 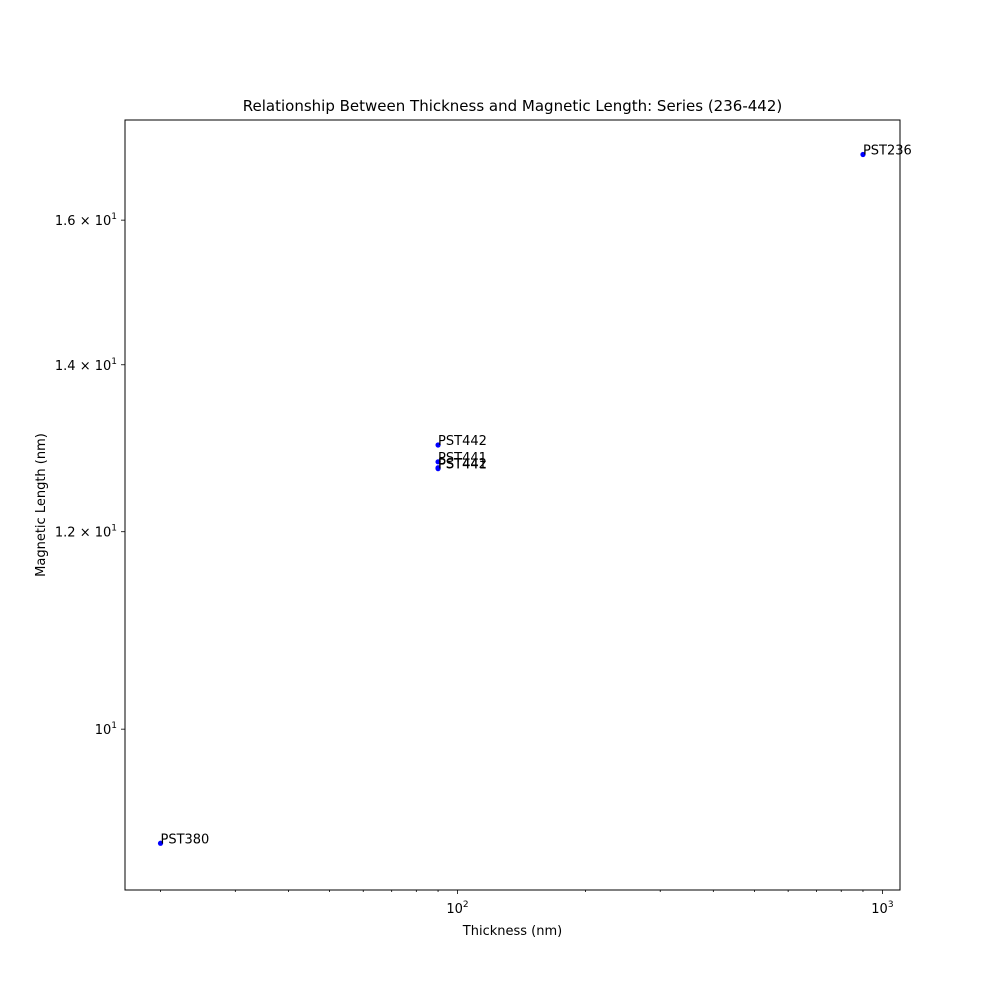 What do you see at coordinates (882, 908) in the screenshot?
I see `x-tick-label: 10³` at bounding box center [882, 908].